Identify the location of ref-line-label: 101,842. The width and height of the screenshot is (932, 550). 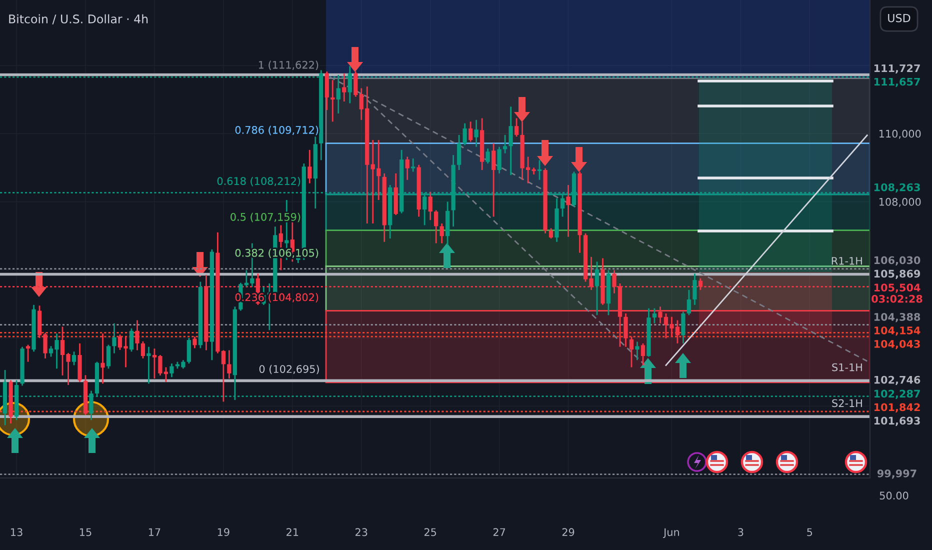
(897, 407).